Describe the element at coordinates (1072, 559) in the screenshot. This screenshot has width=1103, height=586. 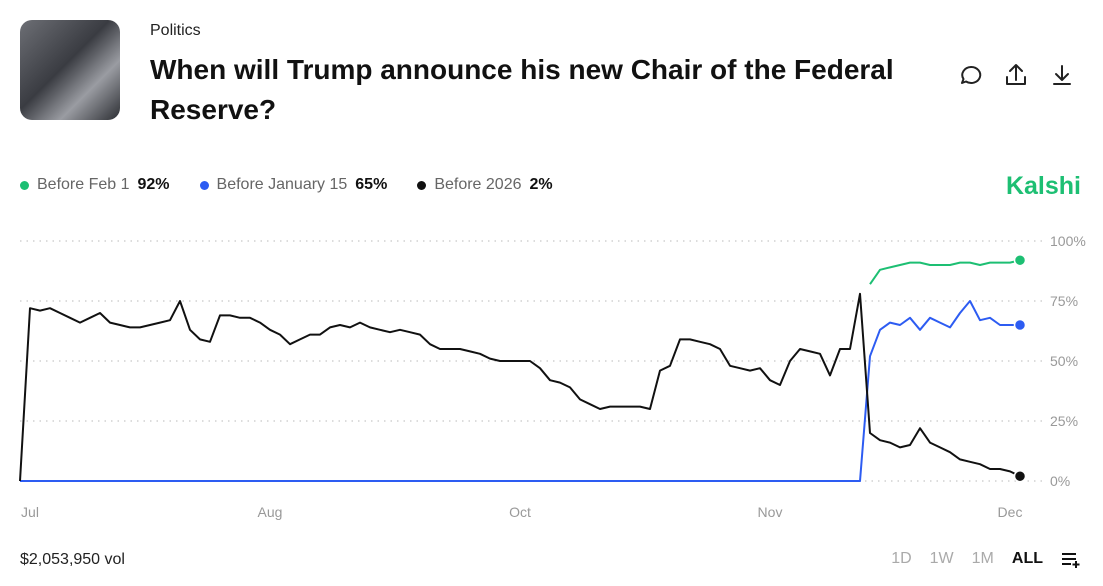
I see `list-icon` at that location.